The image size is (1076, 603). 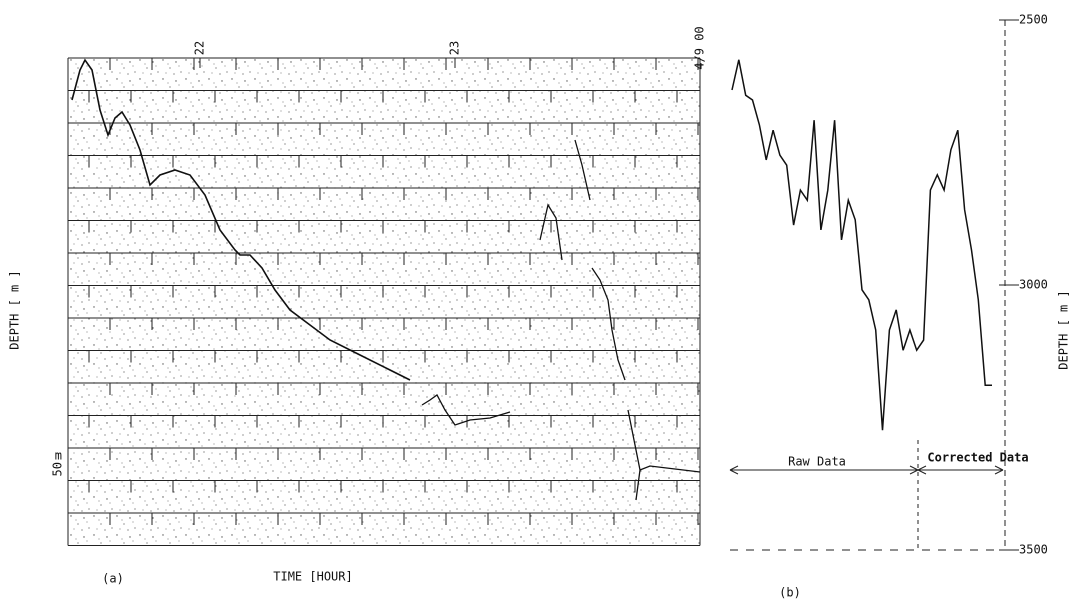 What do you see at coordinates (977, 458) in the screenshot?
I see `annotation: Corrected Data` at bounding box center [977, 458].